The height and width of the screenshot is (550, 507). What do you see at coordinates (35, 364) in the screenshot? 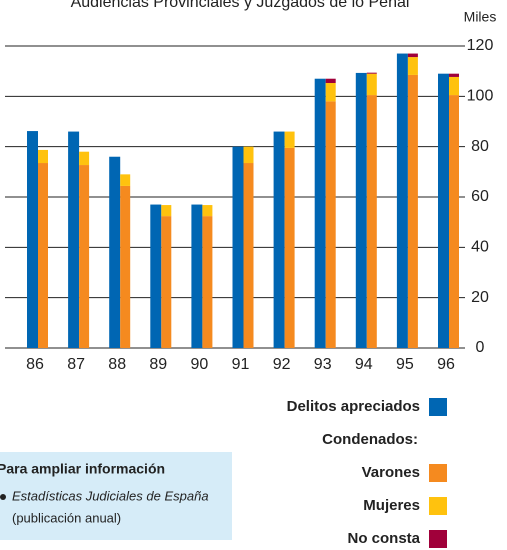
I see `x-tick-label: 86` at bounding box center [35, 364].